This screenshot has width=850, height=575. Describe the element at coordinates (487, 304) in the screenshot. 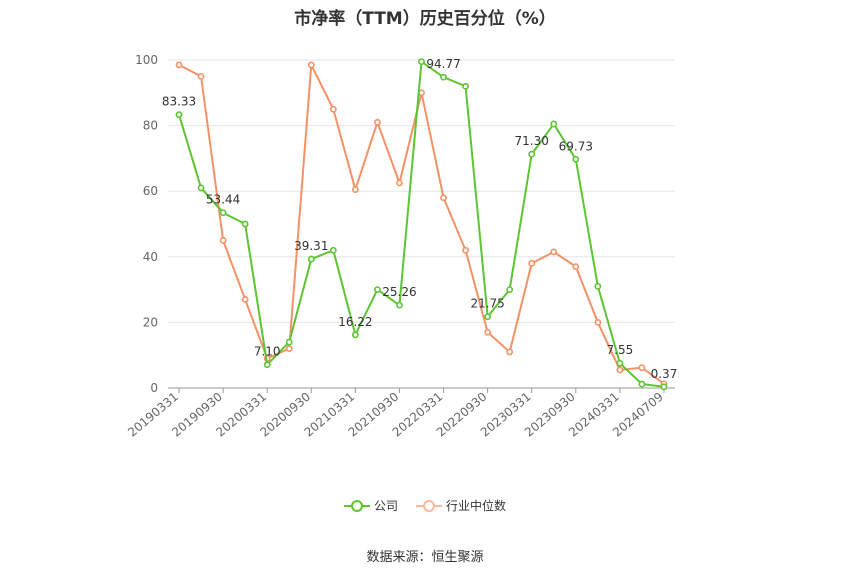

I see `data-label: 21.75` at that location.